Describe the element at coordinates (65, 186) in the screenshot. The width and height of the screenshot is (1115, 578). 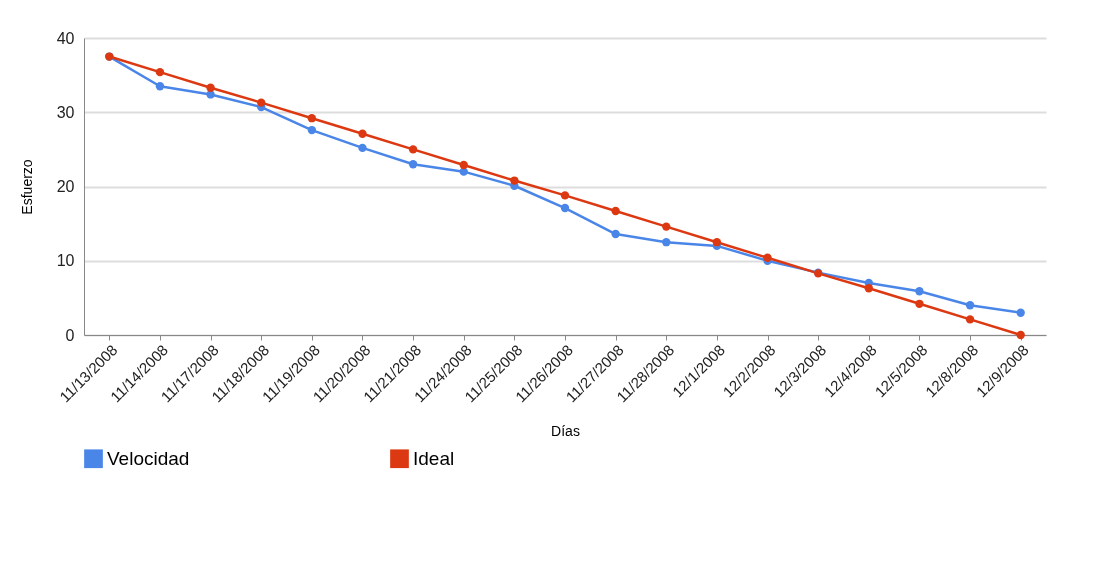
I see `y-tick-label: 20` at that location.